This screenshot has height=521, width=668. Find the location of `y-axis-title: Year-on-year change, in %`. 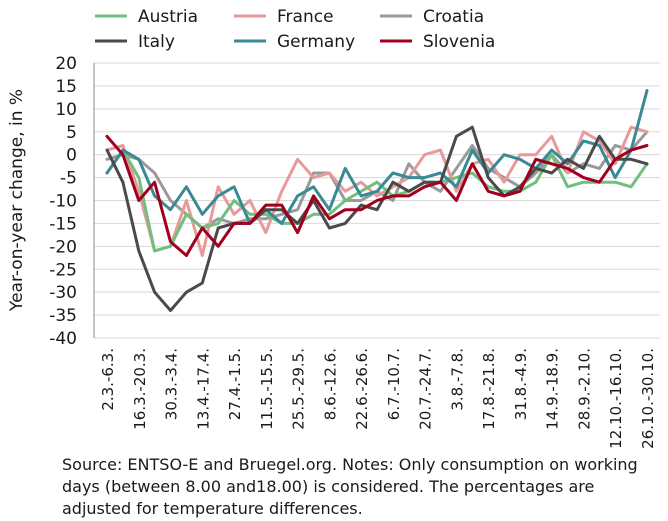

y-axis-title: Year-on-year change, in % is located at coordinates (17, 200).